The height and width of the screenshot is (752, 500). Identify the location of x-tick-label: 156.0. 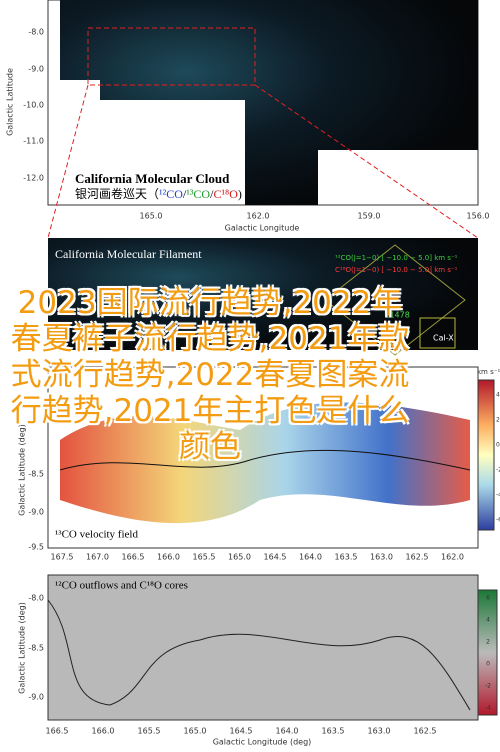
(478, 216).